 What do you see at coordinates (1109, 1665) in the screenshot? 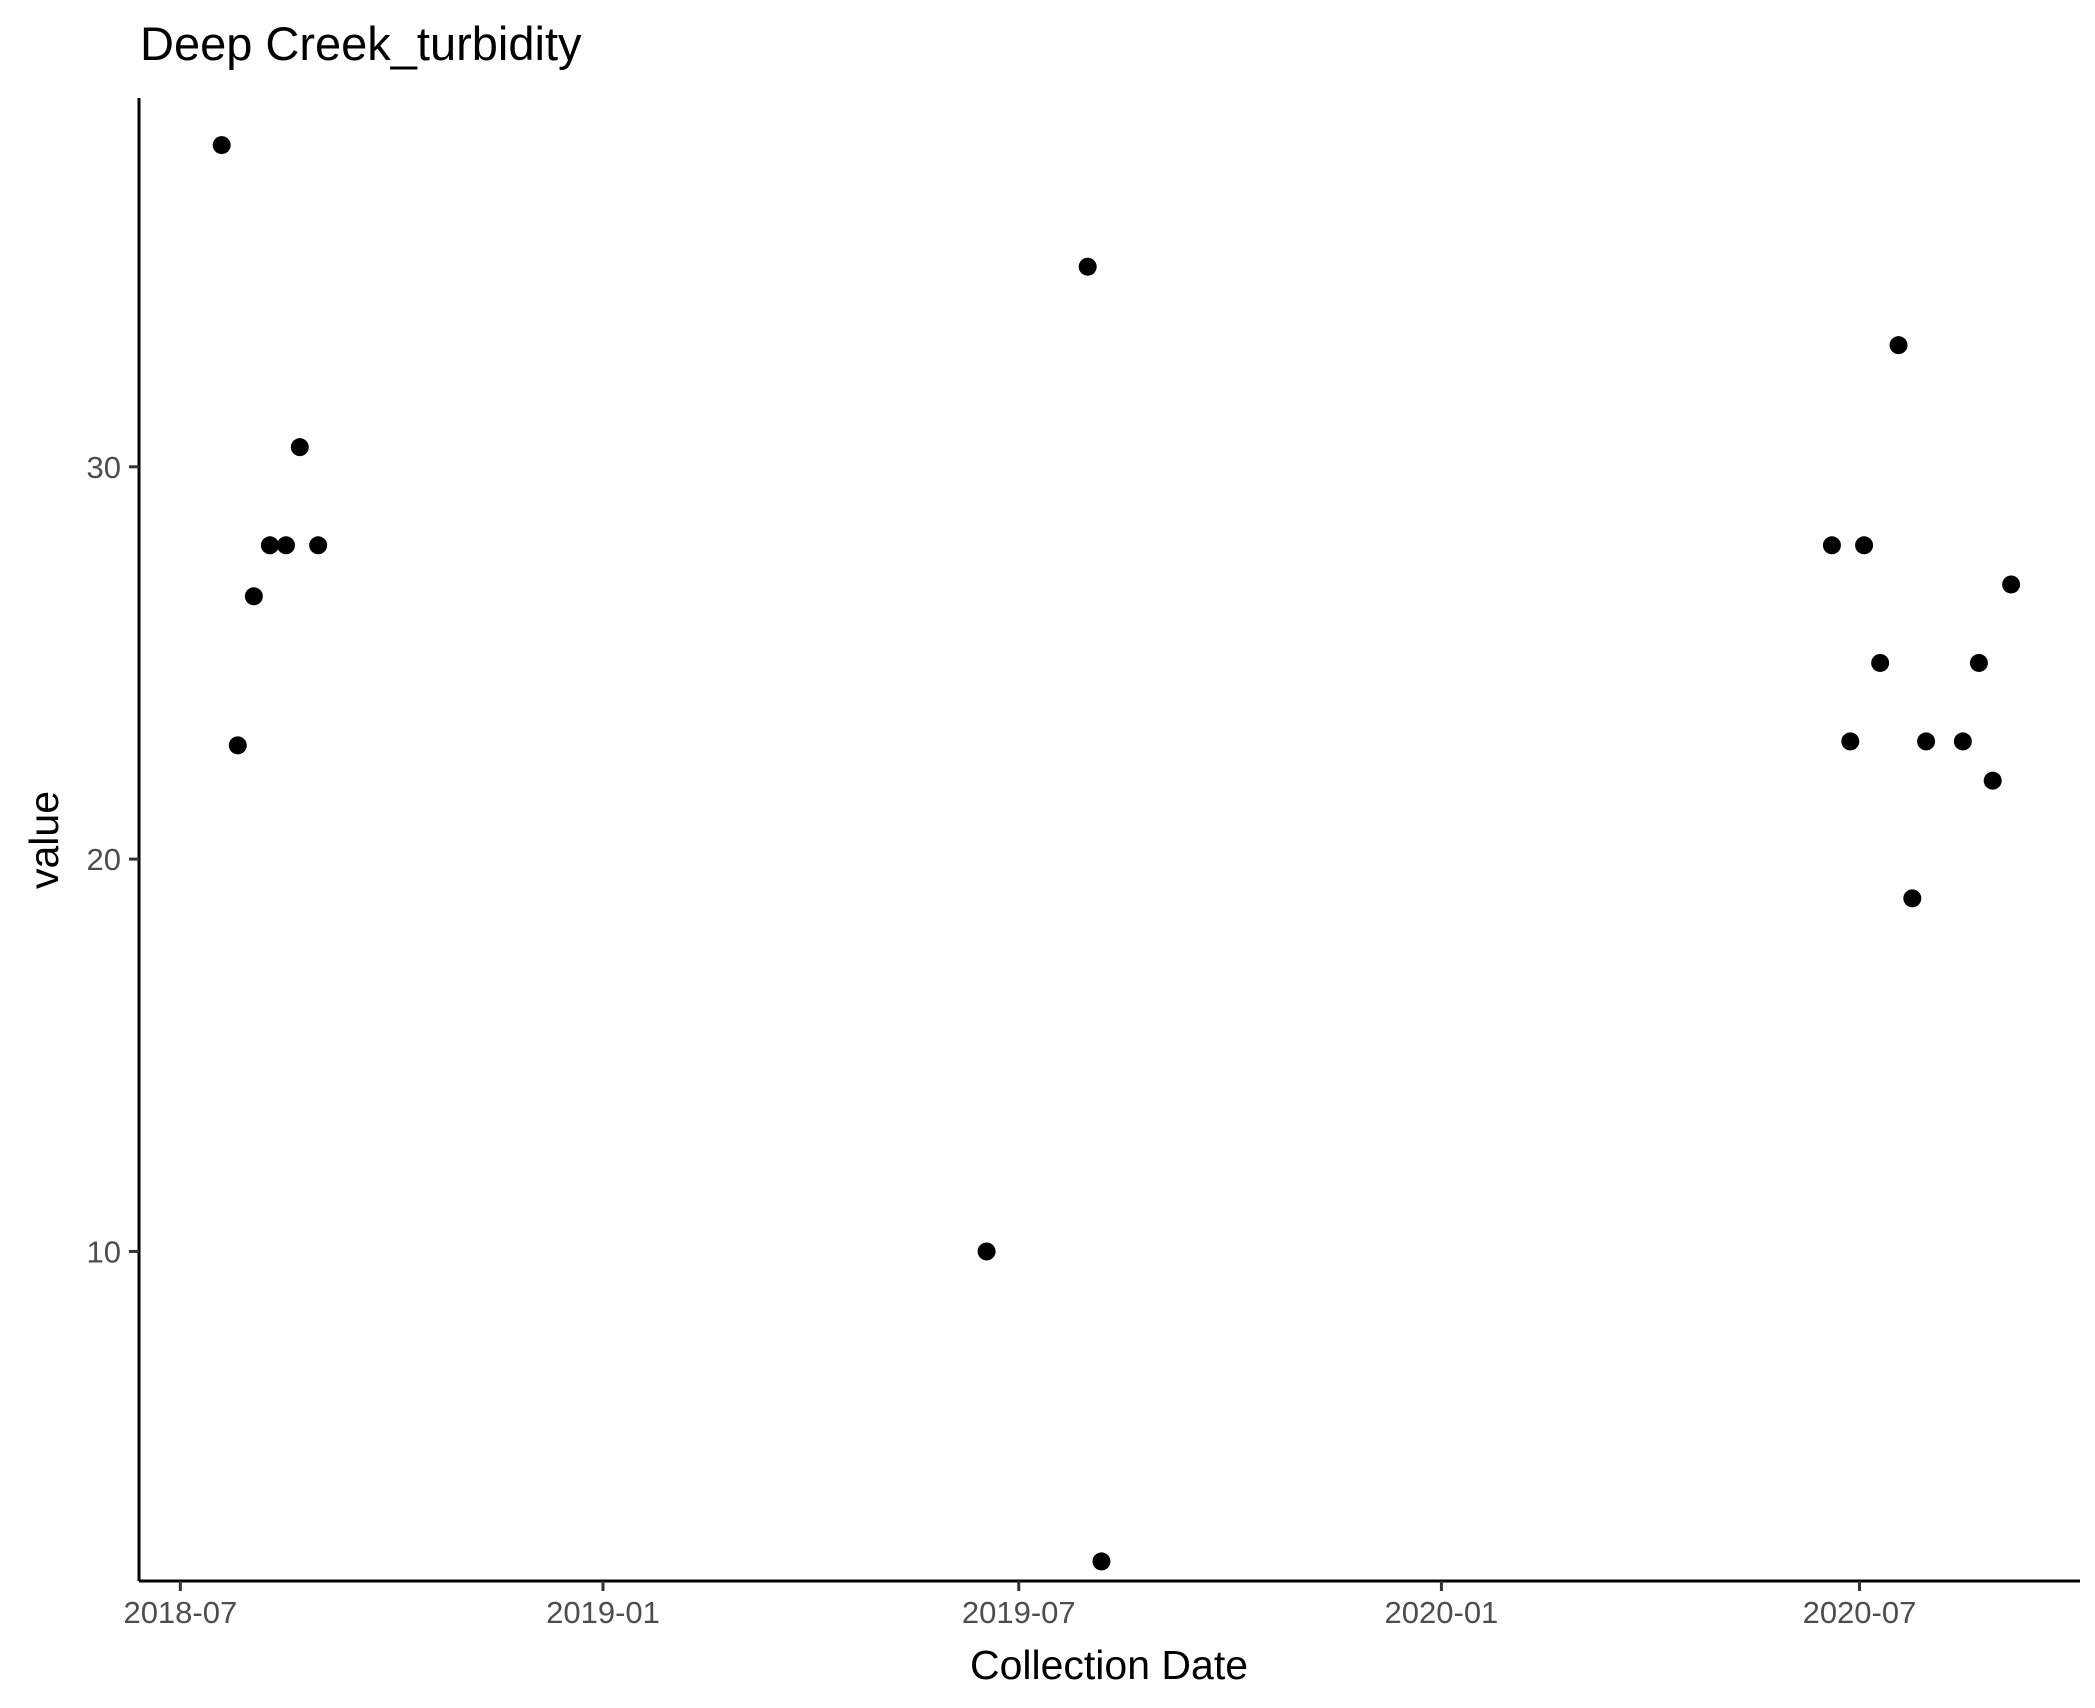
I see `x-axis-title: Collection Date` at bounding box center [1109, 1665].